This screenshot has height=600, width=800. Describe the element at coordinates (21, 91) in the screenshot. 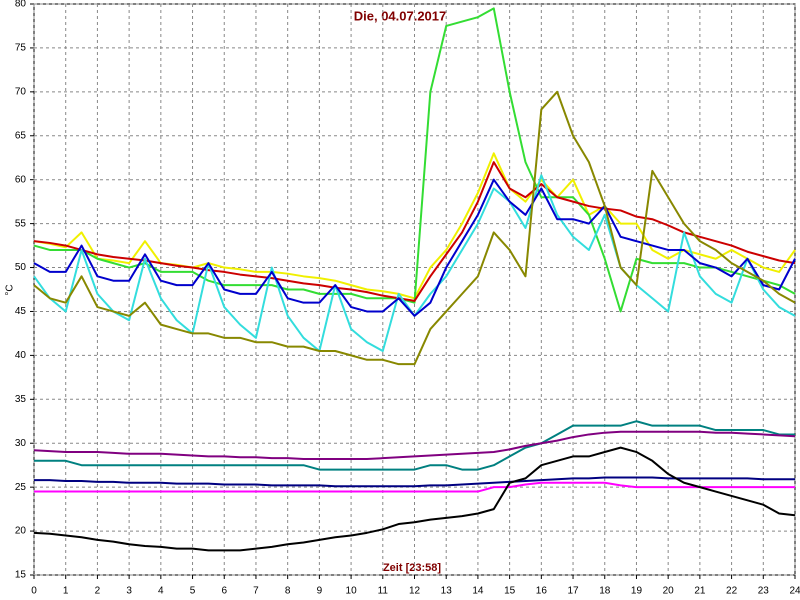

I see `y-tick-label: 70` at that location.